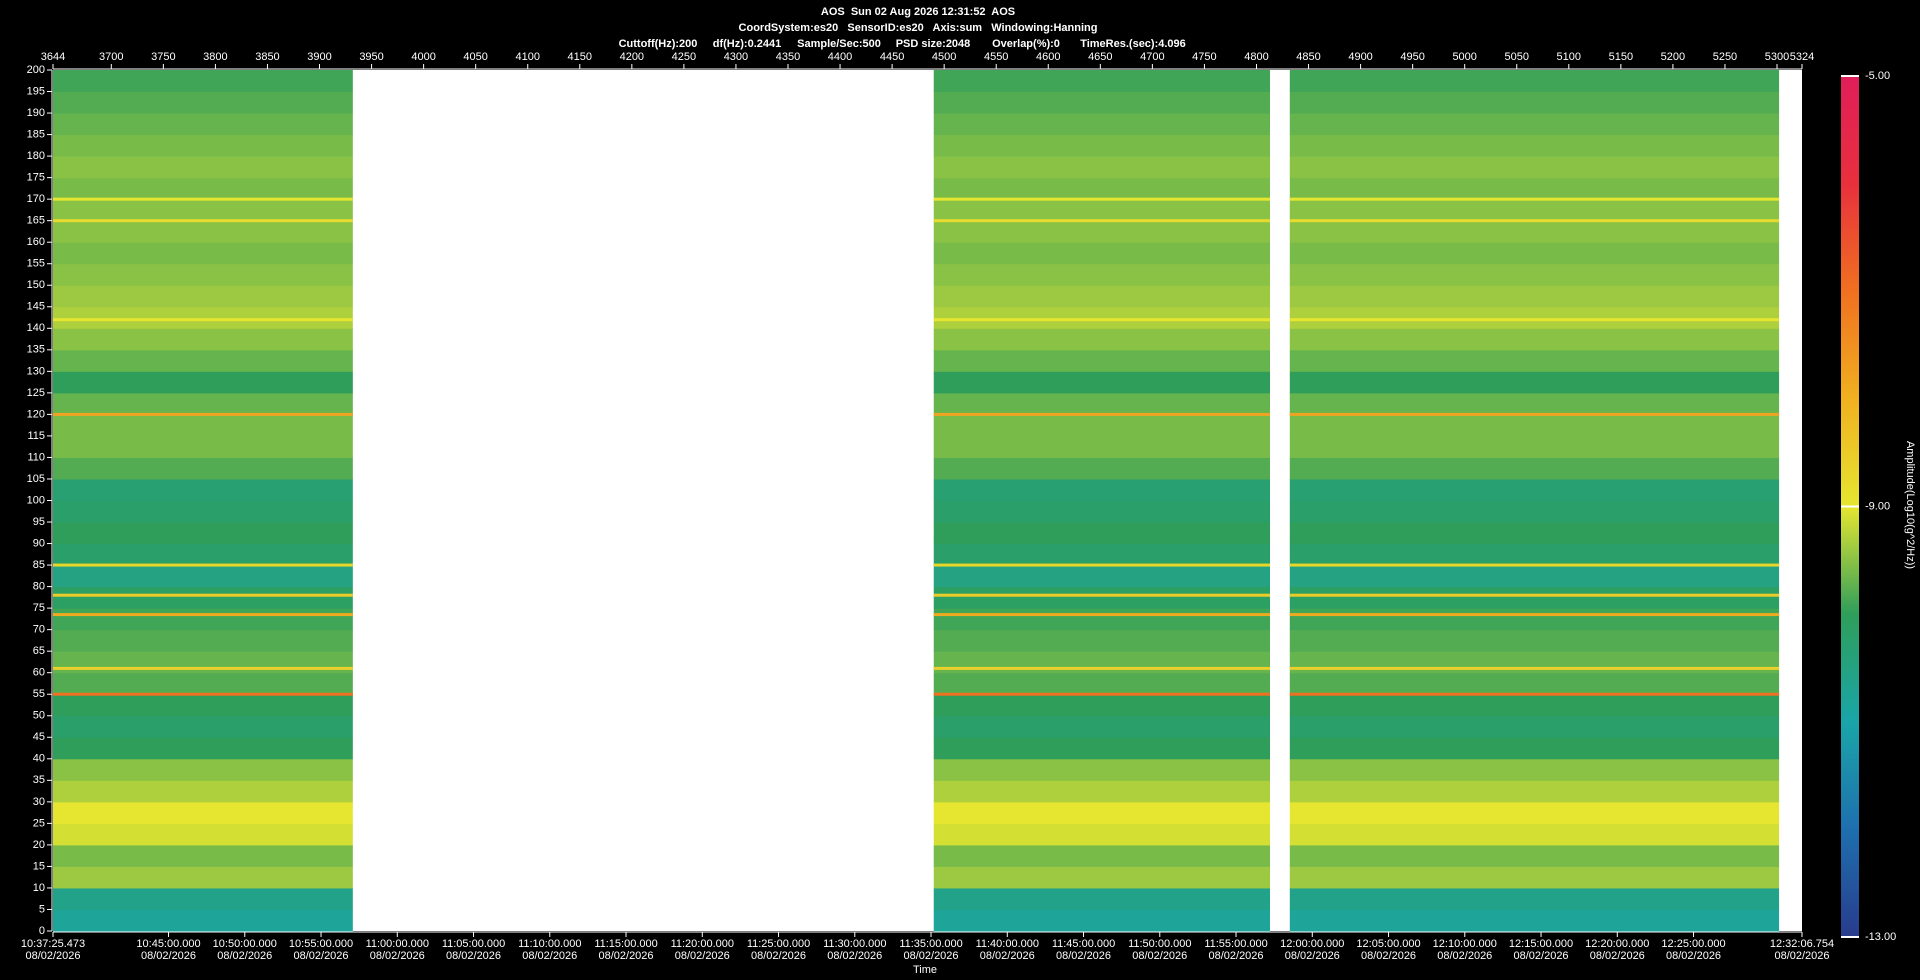  Describe the element at coordinates (1412, 57) in the screenshot. I see `x-tick-label: 4950` at that location.